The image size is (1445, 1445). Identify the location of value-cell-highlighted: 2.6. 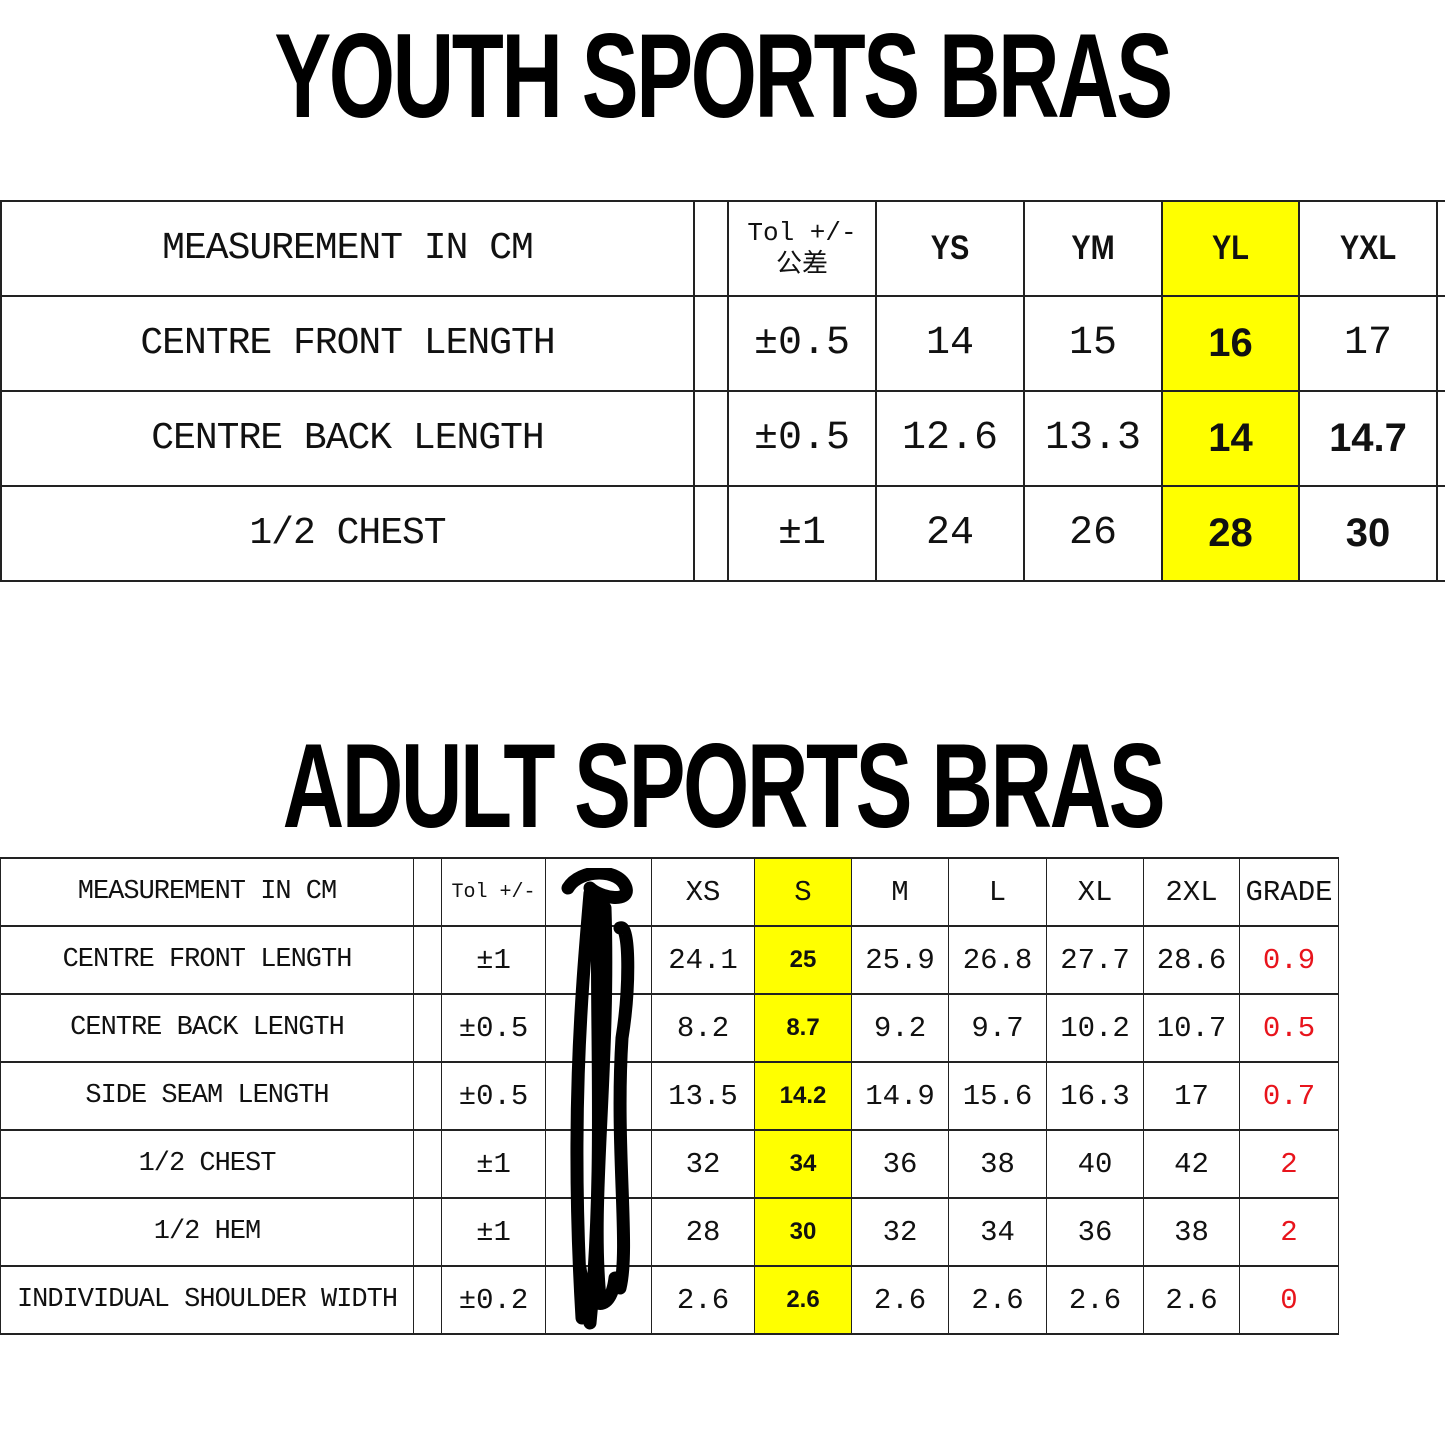
(803, 1300).